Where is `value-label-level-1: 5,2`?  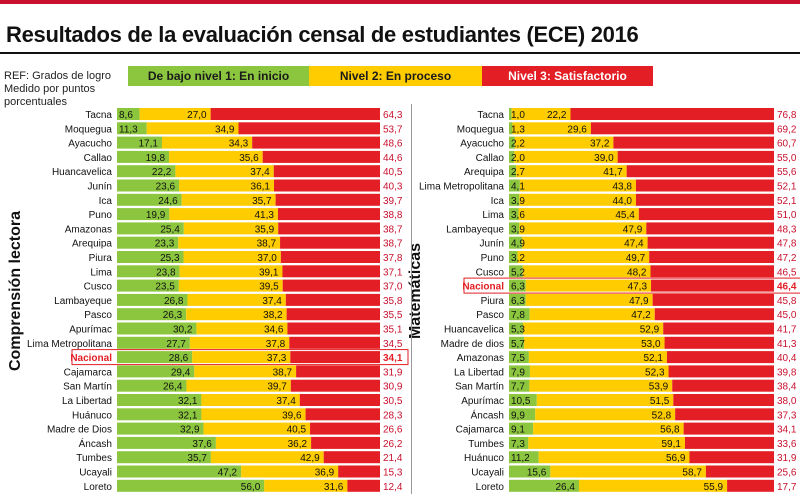
value-label-level-1: 5,2 is located at coordinates (518, 272).